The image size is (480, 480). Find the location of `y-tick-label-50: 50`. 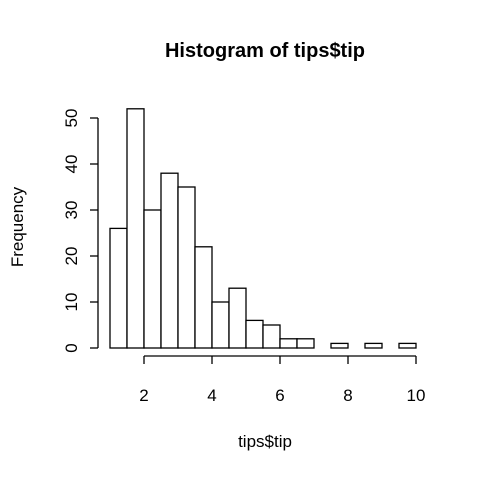

y-tick-label-50: 50 is located at coordinates (71, 118).